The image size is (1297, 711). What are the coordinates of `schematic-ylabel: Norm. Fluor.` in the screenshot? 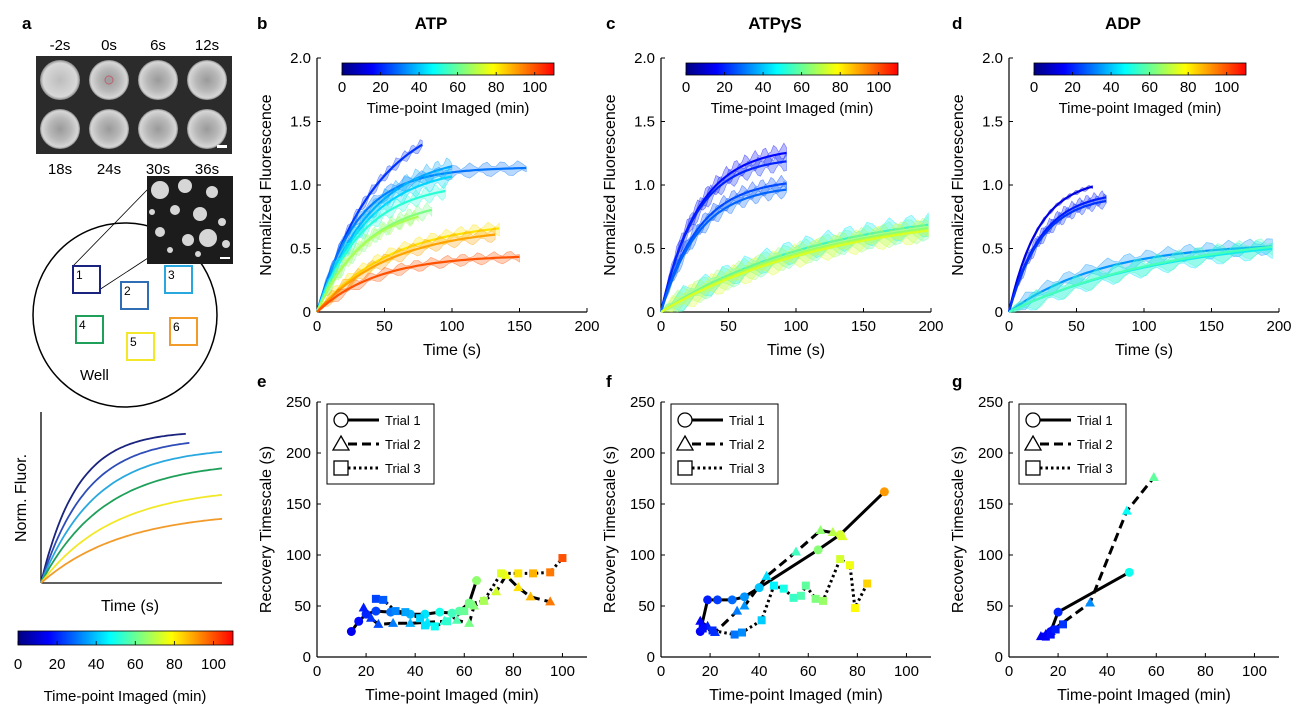 It's located at (21, 498).